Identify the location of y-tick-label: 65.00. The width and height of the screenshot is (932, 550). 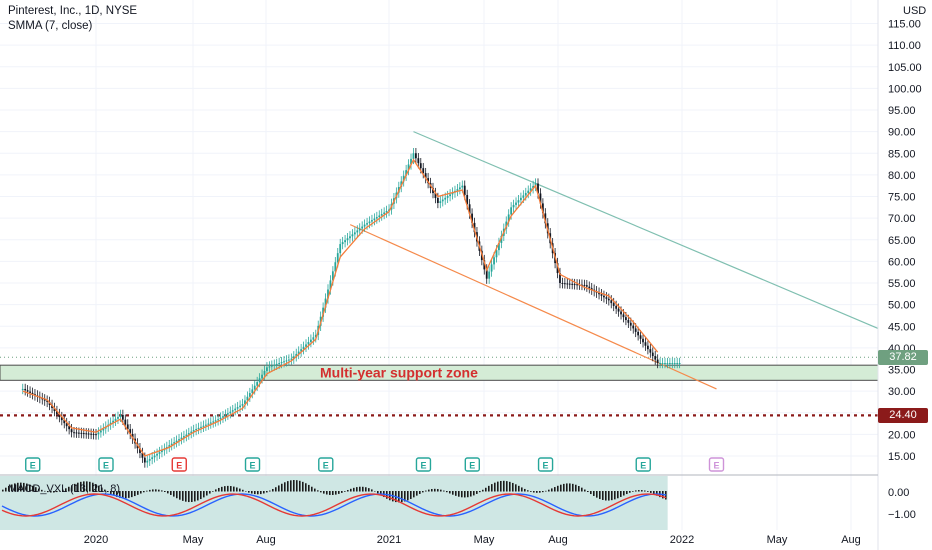
(902, 241).